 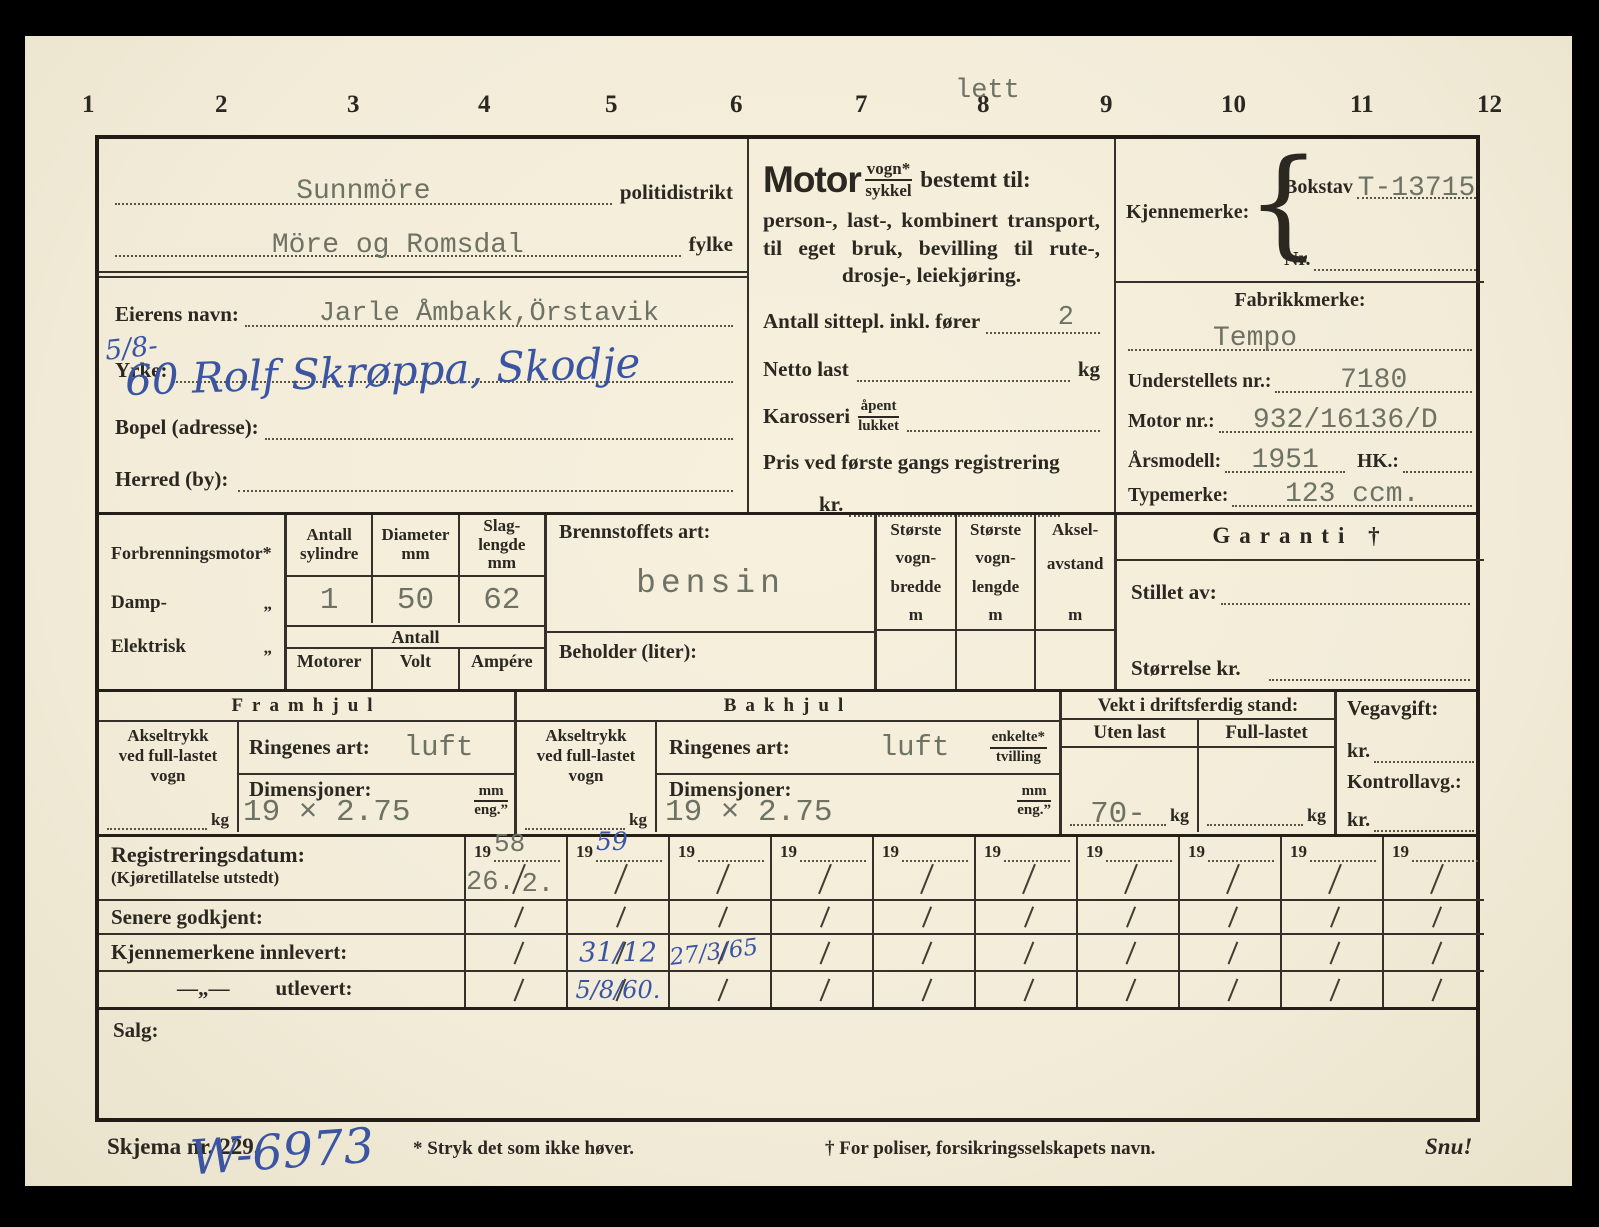 I want to click on control-fee-kr-line: kr., so click(x=1410, y=820).